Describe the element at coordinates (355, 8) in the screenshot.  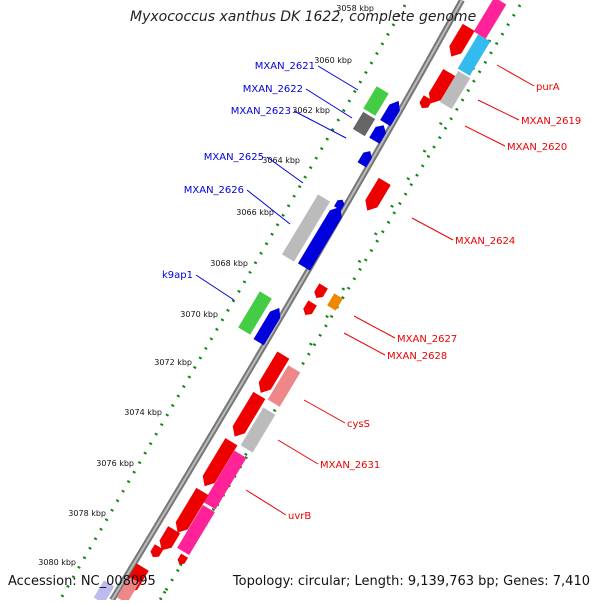
I see `scale-tick-label: 3058 kbp` at that location.